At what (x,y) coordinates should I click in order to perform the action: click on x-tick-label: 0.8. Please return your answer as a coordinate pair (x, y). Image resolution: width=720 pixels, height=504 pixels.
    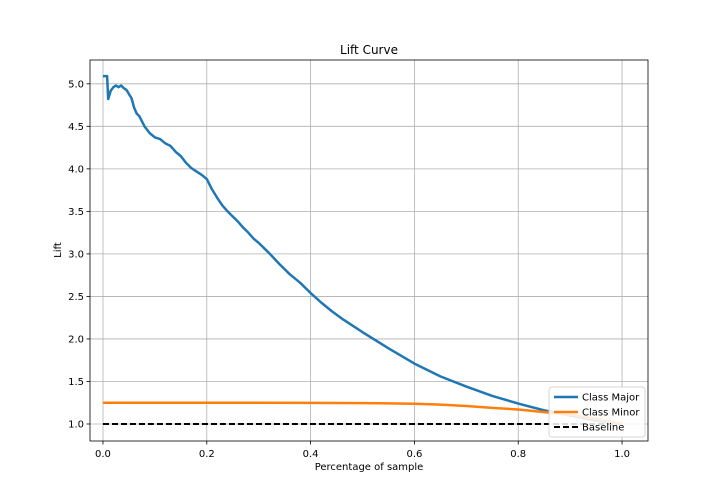
    Looking at the image, I should click on (518, 454).